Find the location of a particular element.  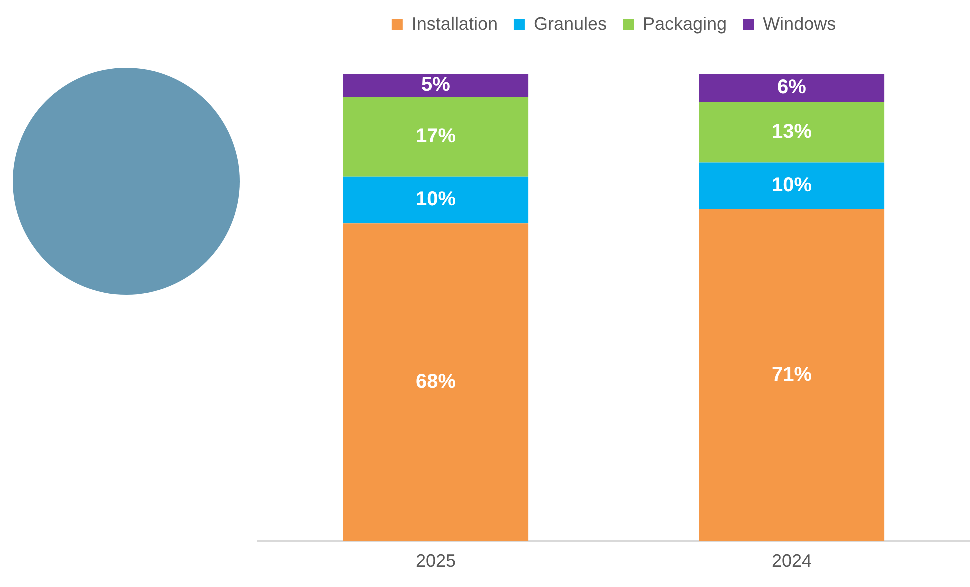

data-label: 68% is located at coordinates (436, 382).